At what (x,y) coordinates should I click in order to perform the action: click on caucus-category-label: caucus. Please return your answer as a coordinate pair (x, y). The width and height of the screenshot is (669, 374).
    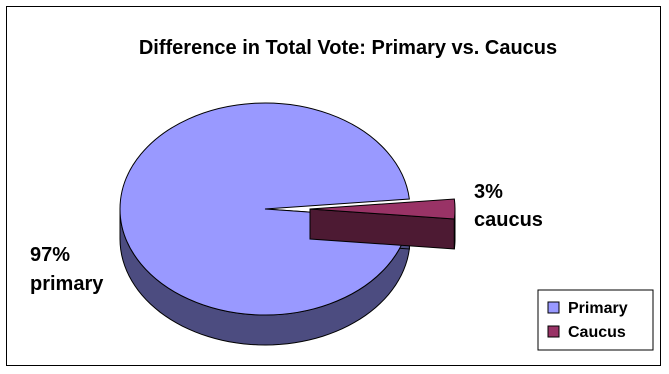
    Looking at the image, I should click on (508, 220).